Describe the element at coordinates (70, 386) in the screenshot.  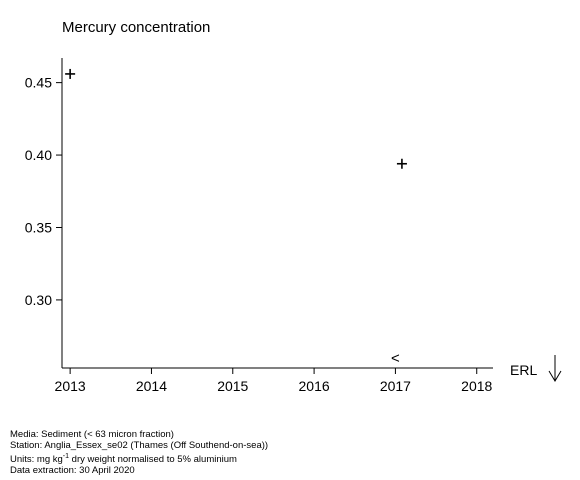
I see `x-tick-label: 2013` at that location.